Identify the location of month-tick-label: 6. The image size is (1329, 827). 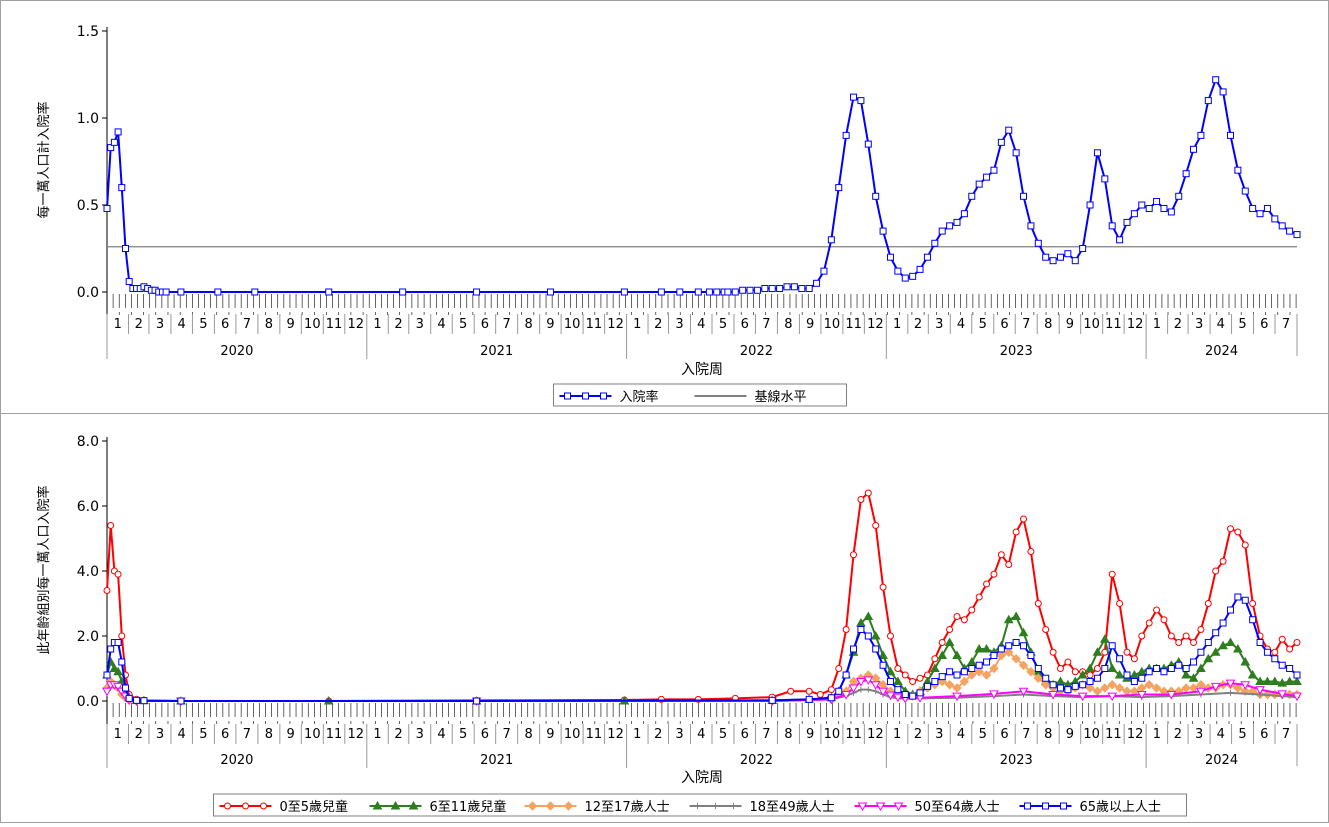
(745, 324).